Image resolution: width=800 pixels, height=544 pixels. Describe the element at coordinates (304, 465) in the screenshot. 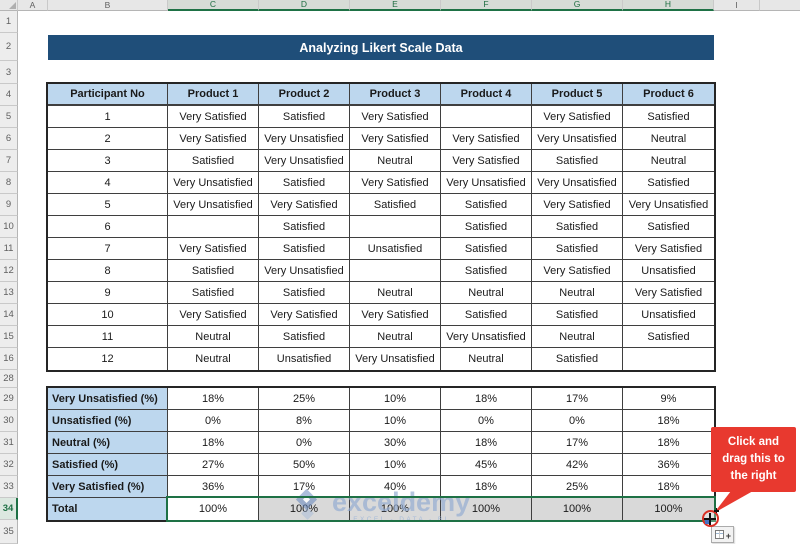

I see `summary-value-cell: 50%` at that location.